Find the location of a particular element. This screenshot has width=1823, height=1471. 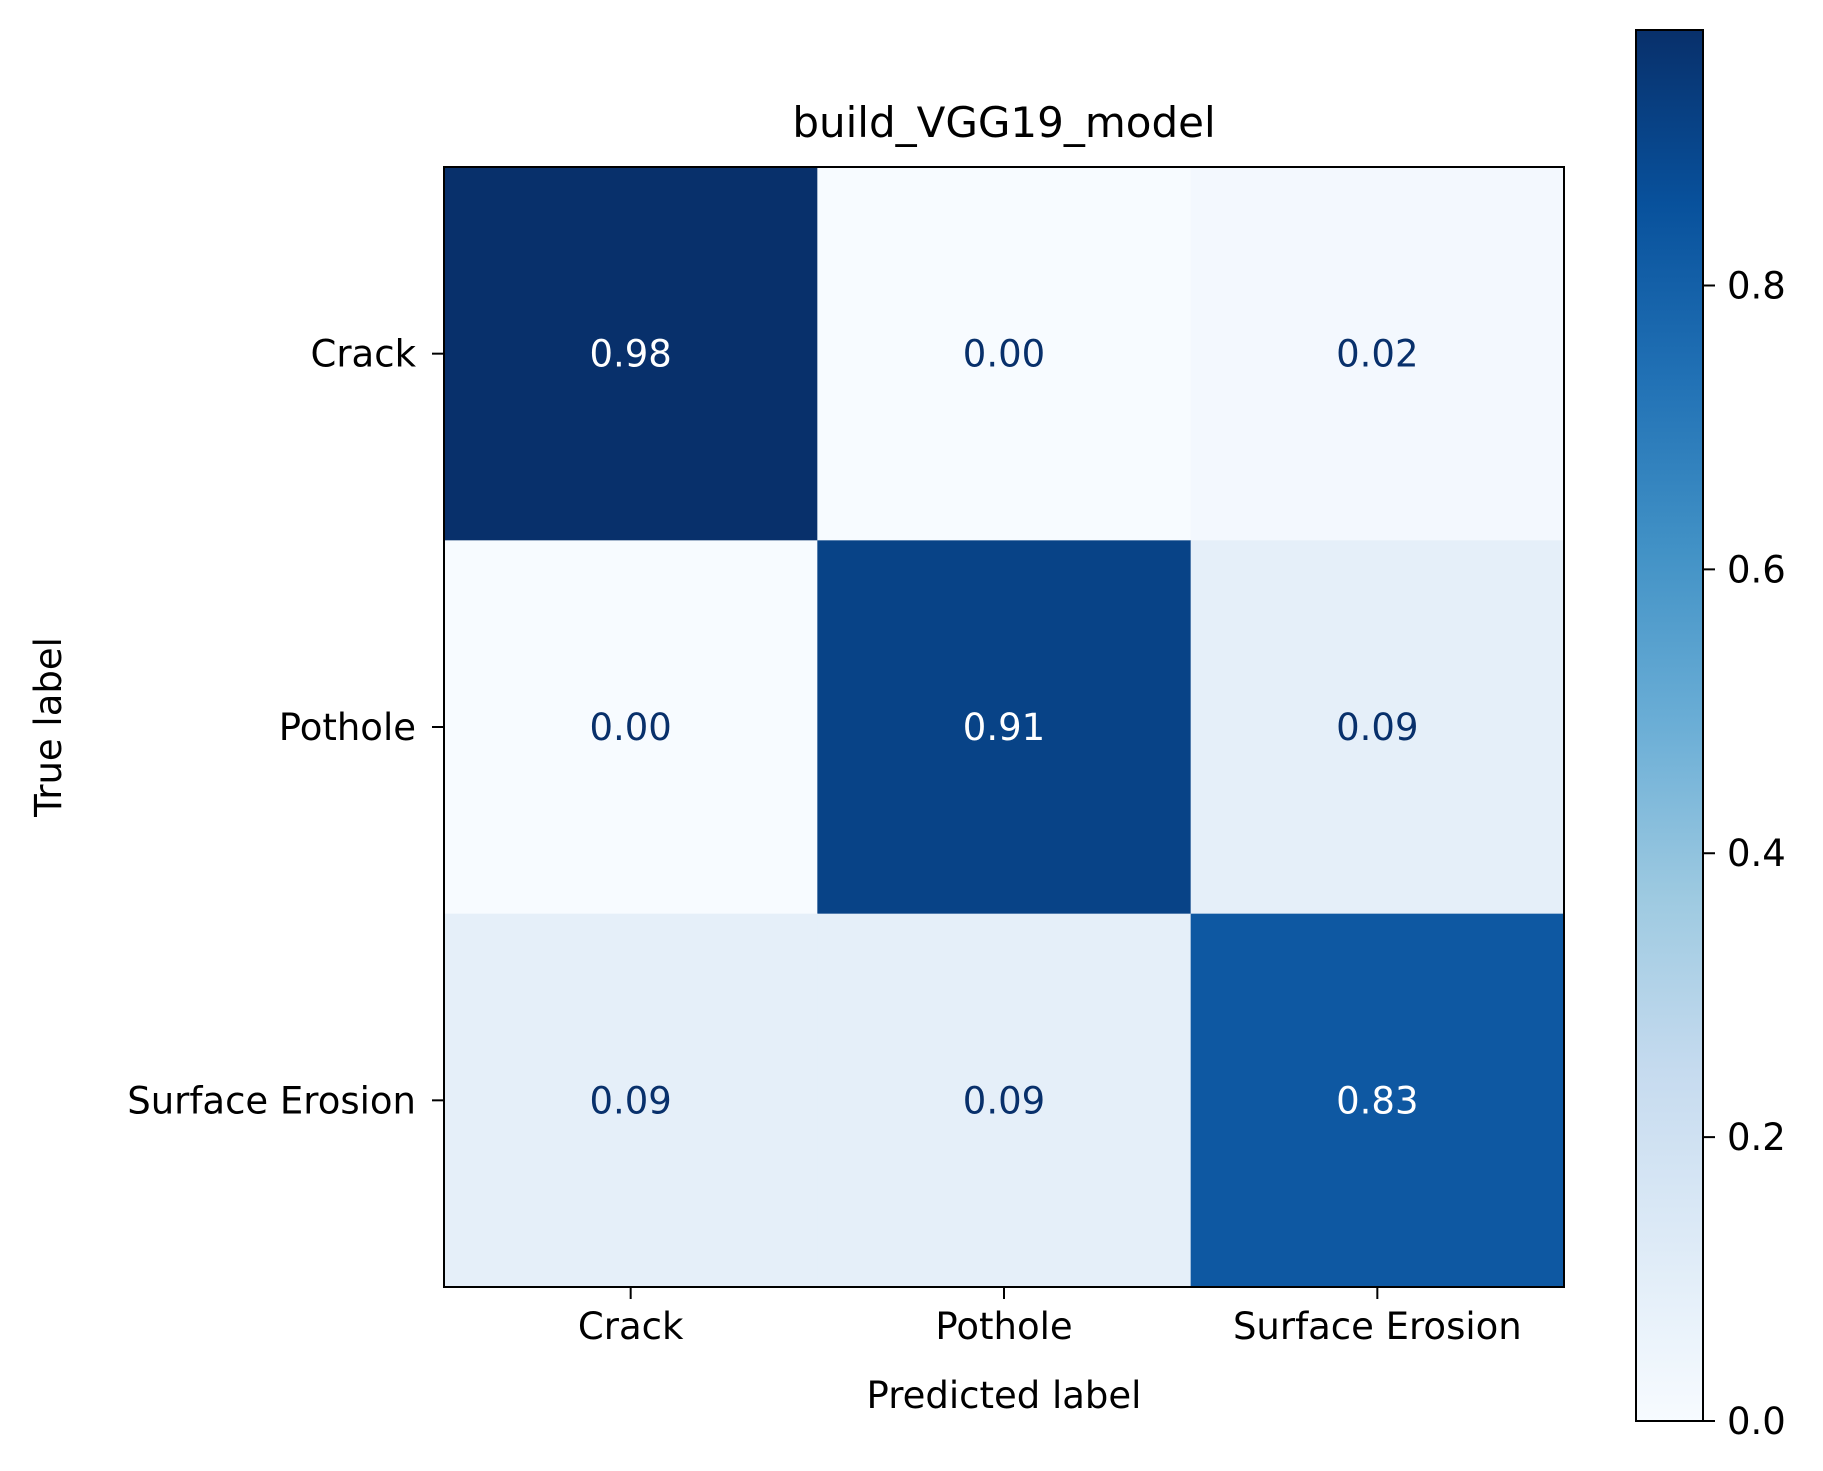

cell-value-label: 0.83 is located at coordinates (1377, 1100).